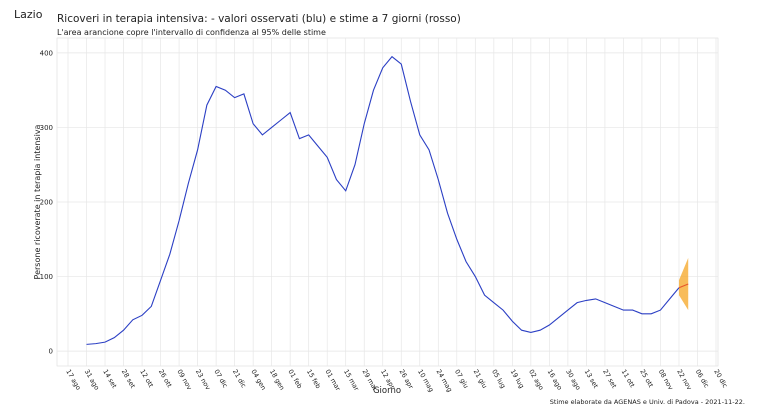  Describe the element at coordinates (109, 379) in the screenshot. I see `x-tick-label: 14 set` at that location.